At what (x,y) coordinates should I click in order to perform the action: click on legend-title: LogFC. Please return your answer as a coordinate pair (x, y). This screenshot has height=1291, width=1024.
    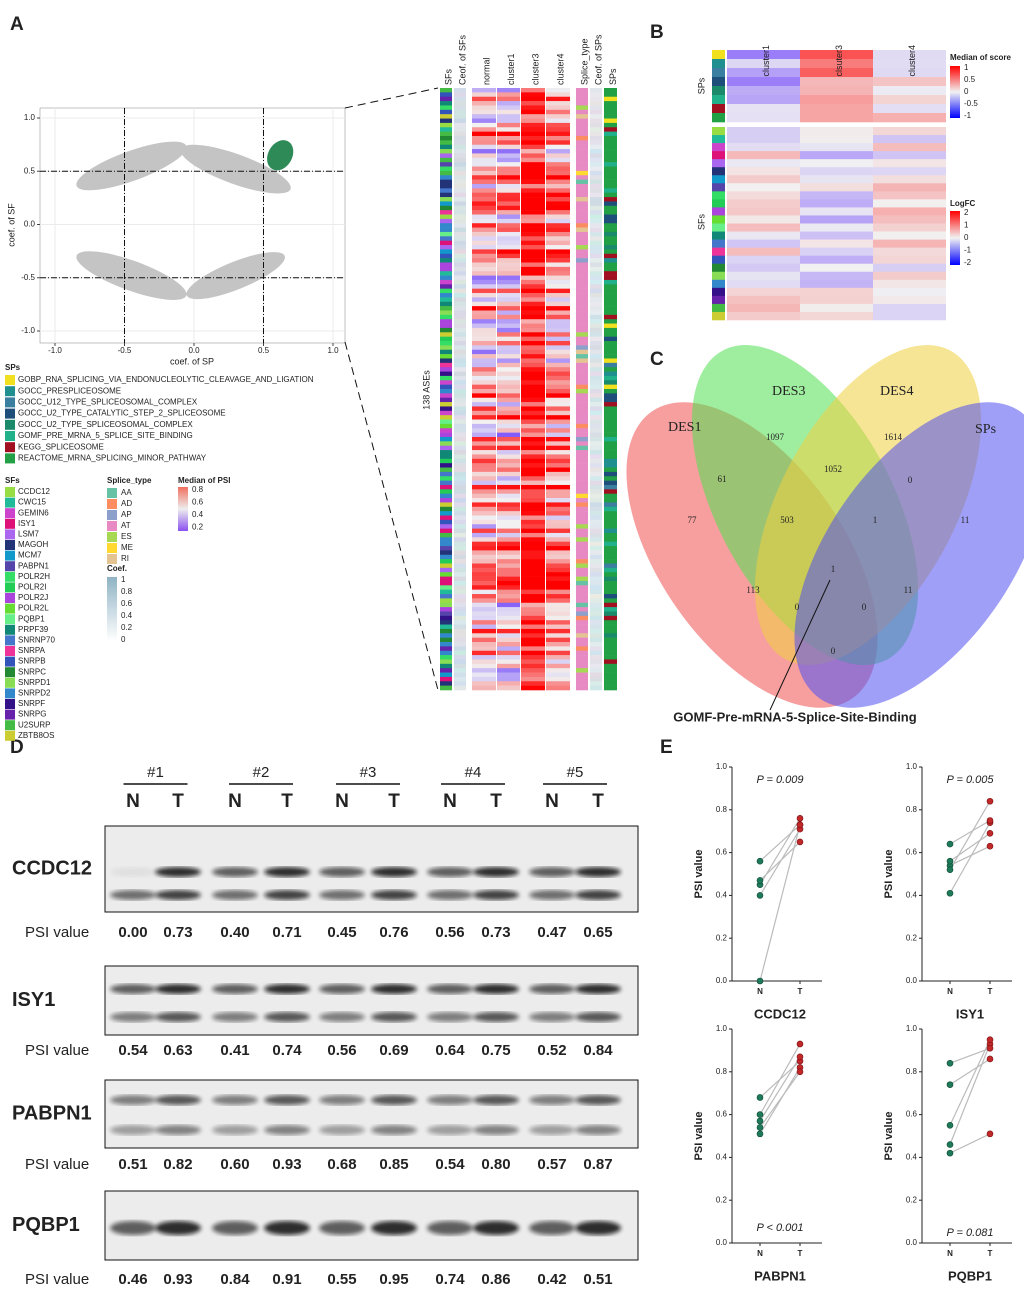
    Looking at the image, I should click on (963, 203).